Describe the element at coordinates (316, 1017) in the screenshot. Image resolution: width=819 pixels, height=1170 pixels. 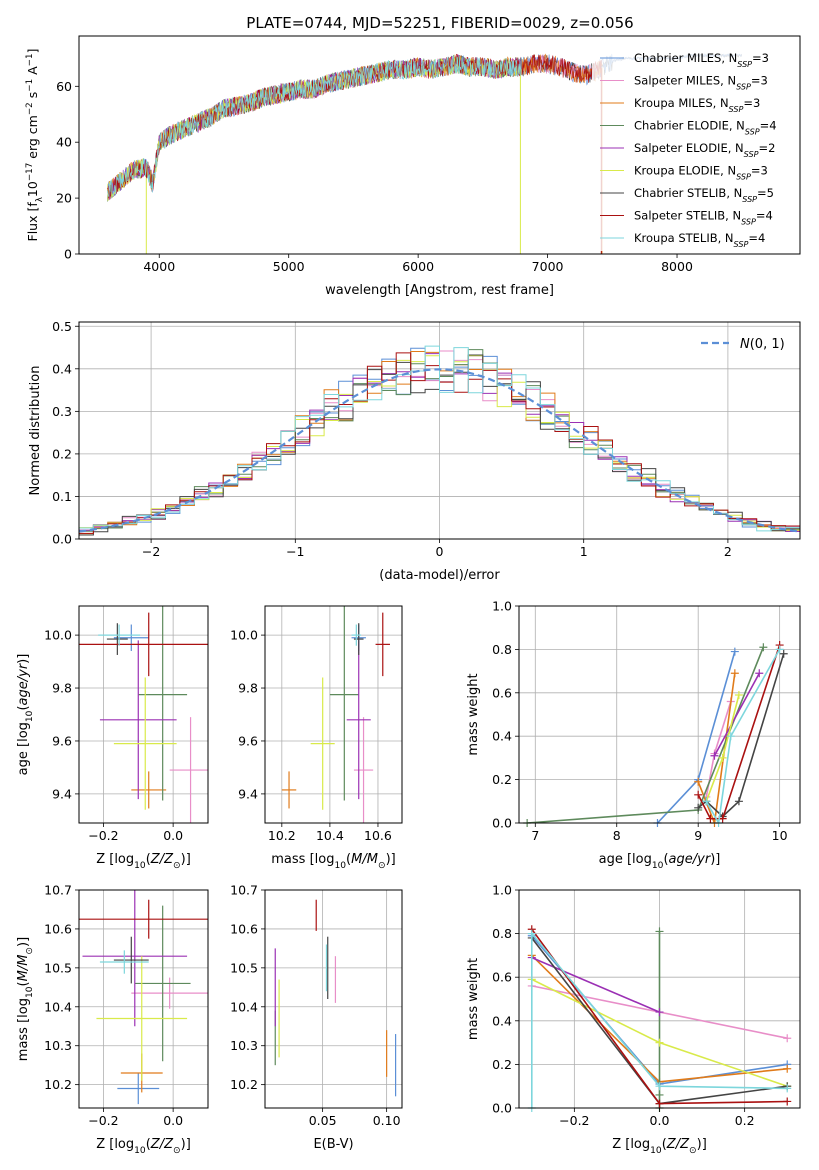
I see `mass-vs-EBV-panel: 0.05 0.10 10.2 10.3 10.4 10.5 10.6 10.7 E(B-V)` at that location.